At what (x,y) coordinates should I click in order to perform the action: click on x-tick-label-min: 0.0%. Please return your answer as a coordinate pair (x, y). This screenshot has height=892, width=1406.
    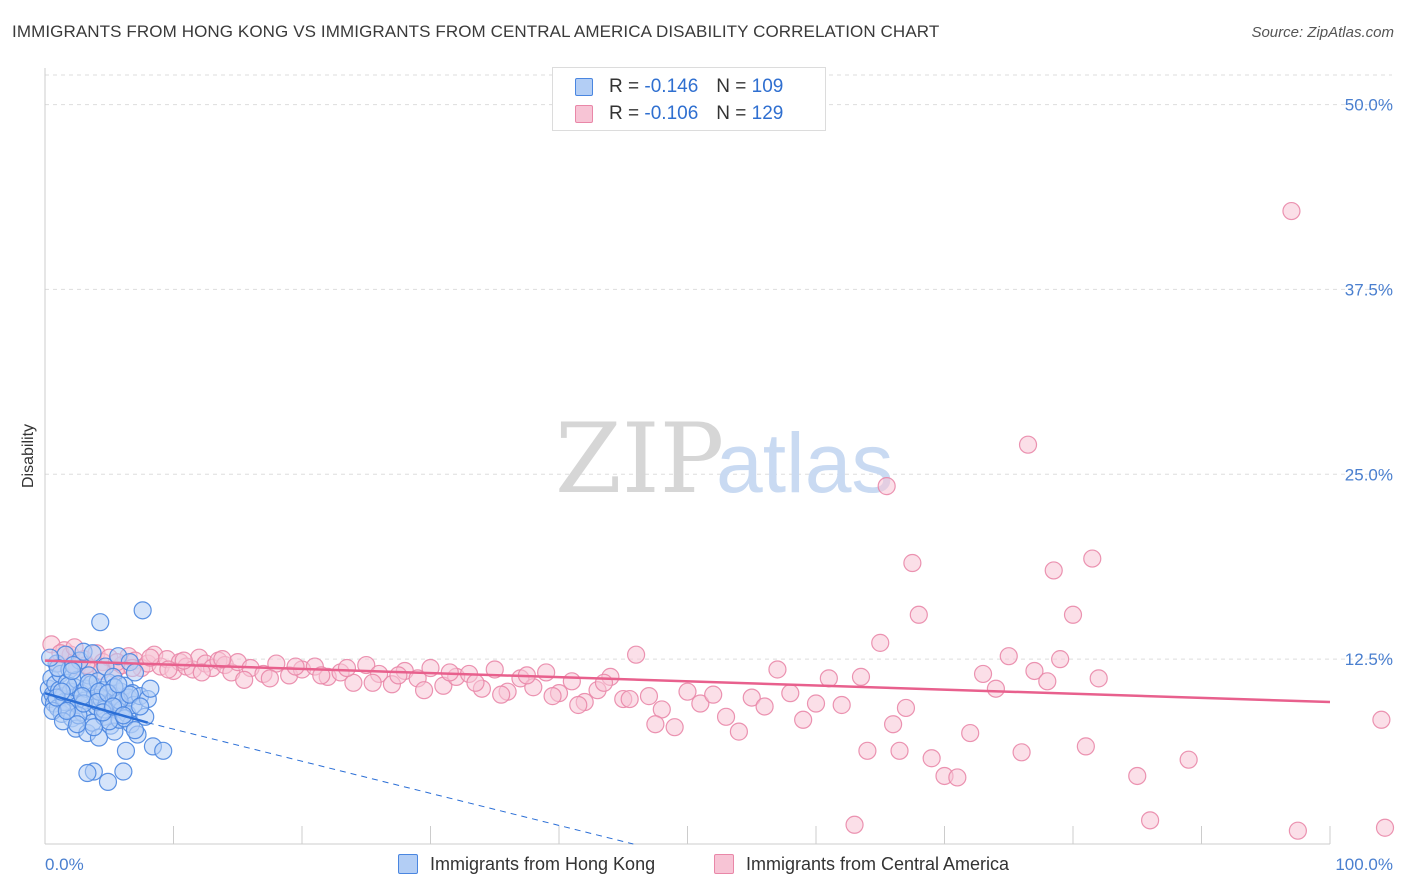
    Looking at the image, I should click on (64, 864).